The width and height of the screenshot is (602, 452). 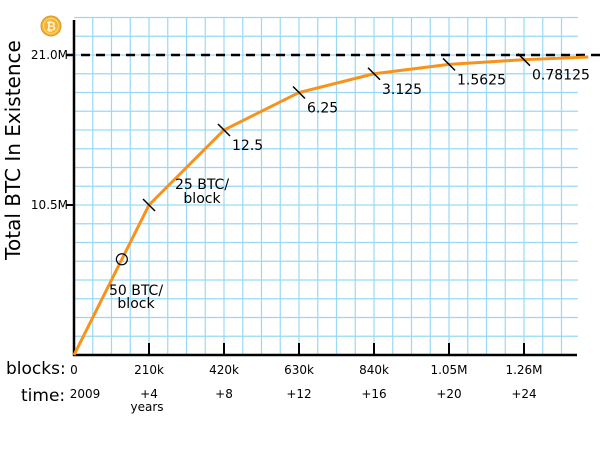 I want to click on reward-label: 3.125, so click(x=402, y=90).